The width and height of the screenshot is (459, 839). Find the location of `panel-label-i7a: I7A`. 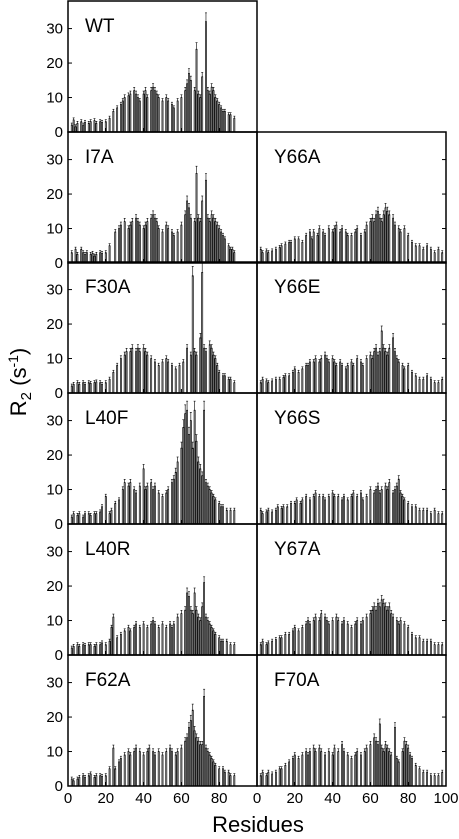

panel-label-i7a: I7A is located at coordinates (99, 157).